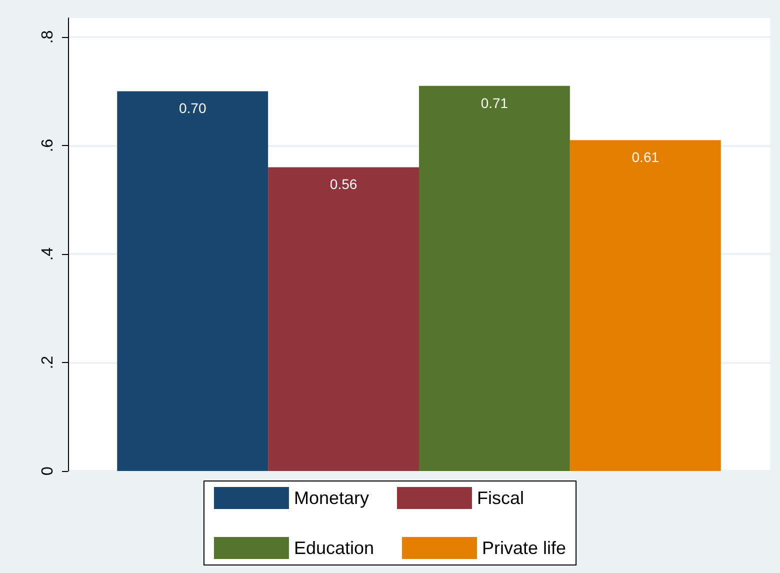 The width and height of the screenshot is (780, 573). What do you see at coordinates (48, 363) in the screenshot?
I see `y-tick-label: .2` at bounding box center [48, 363].